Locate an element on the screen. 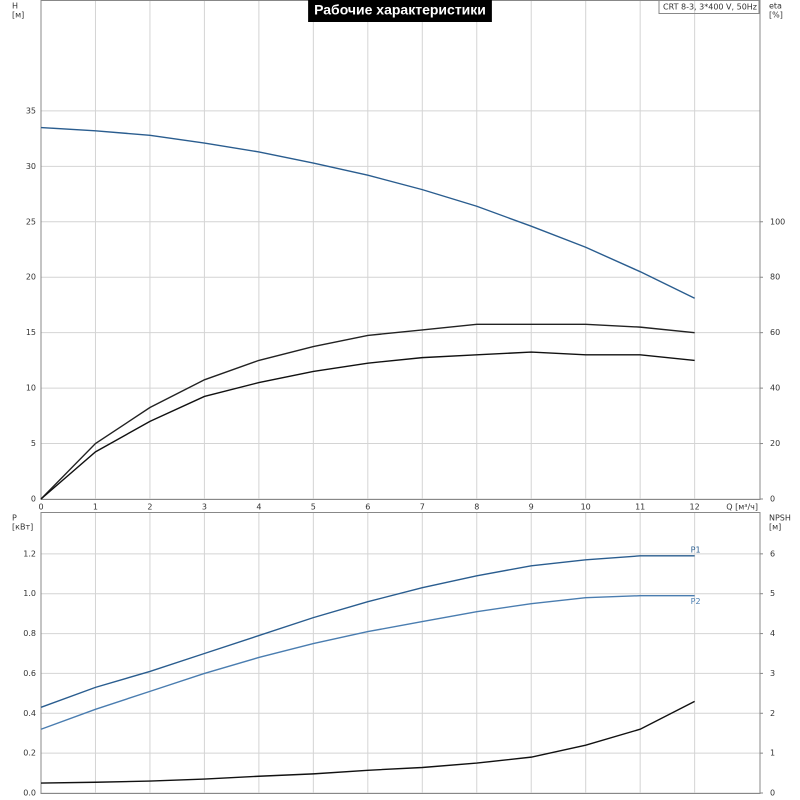  title-background is located at coordinates (400, 11).